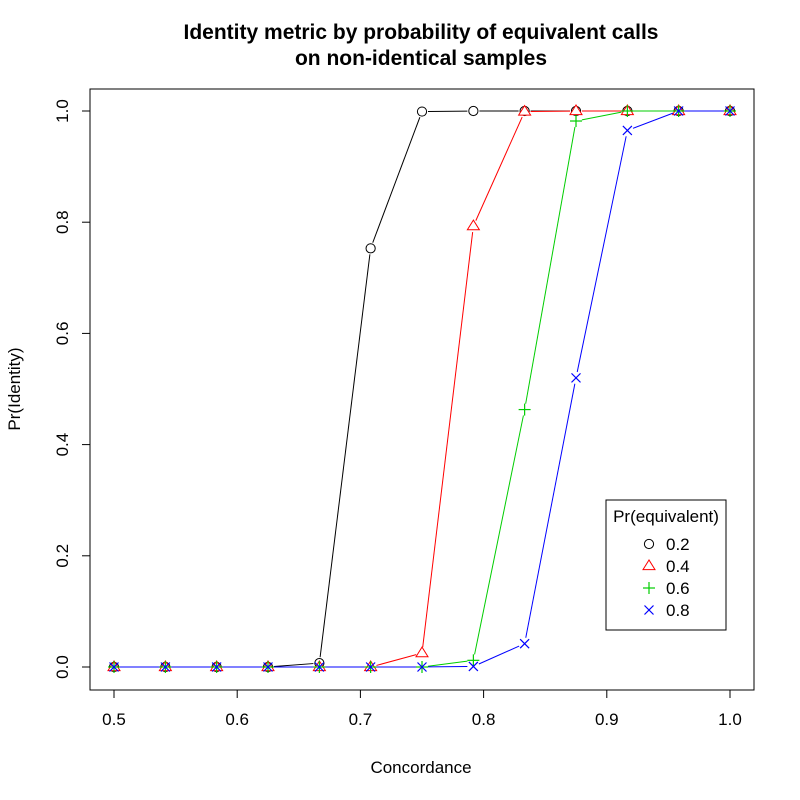 The width and height of the screenshot is (800, 800). I want to click on x-axis-label: Concordance, so click(420, 767).